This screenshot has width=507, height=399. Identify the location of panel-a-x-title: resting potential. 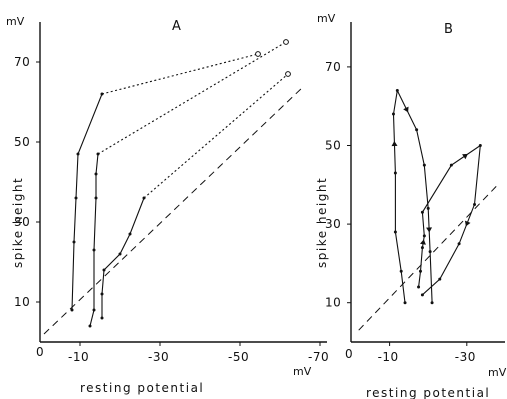
(142, 388).